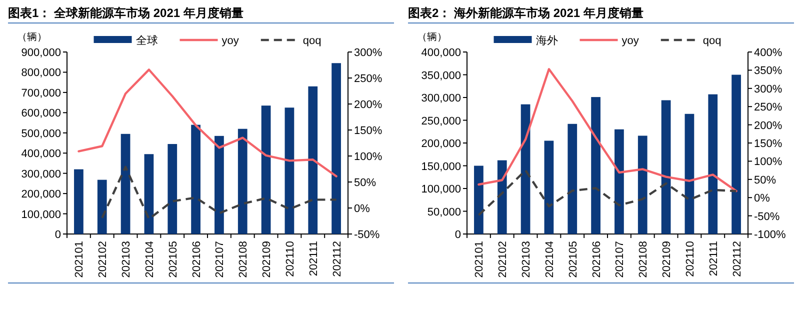 The image size is (800, 309). I want to click on legend-label: 海外, so click(547, 41).